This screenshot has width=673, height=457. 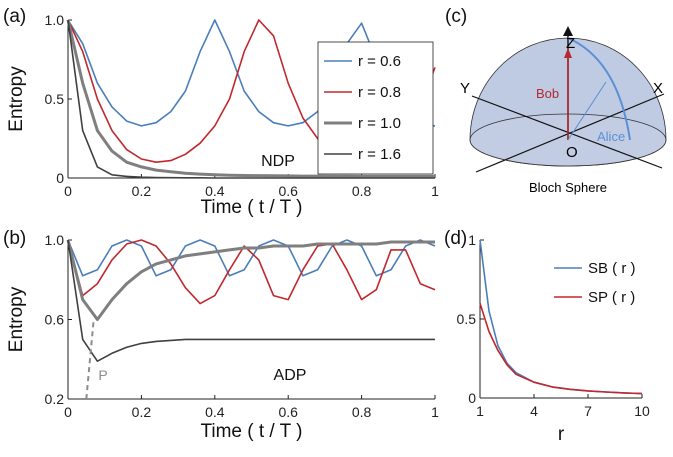 What do you see at coordinates (568, 187) in the screenshot?
I see `diagram-caption: Bloch Sphere` at bounding box center [568, 187].